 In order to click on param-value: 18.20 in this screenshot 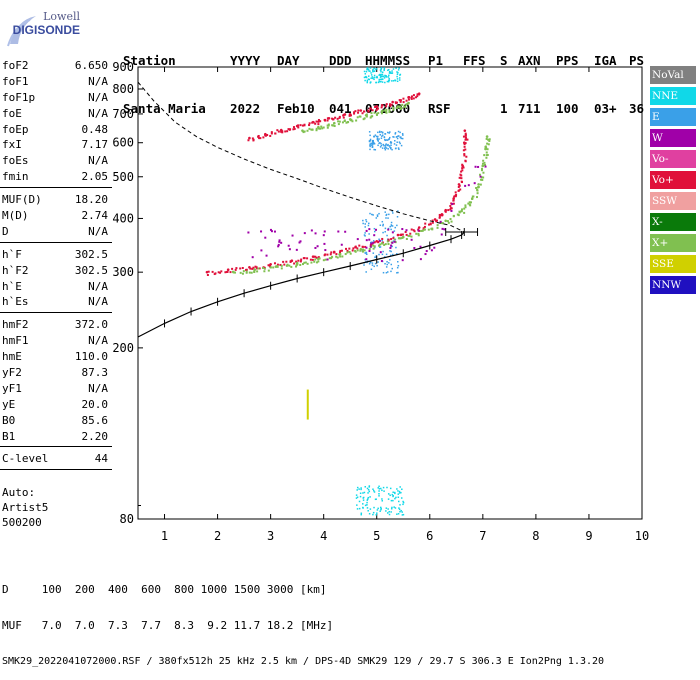, I will do `click(91, 200)`.